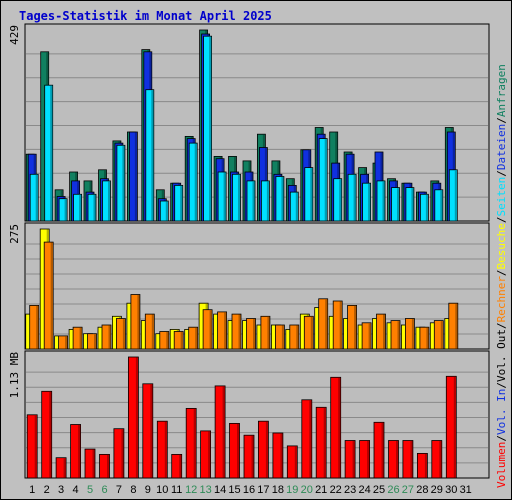  What do you see at coordinates (176, 490) in the screenshot?
I see `day-label-11: 11` at bounding box center [176, 490].